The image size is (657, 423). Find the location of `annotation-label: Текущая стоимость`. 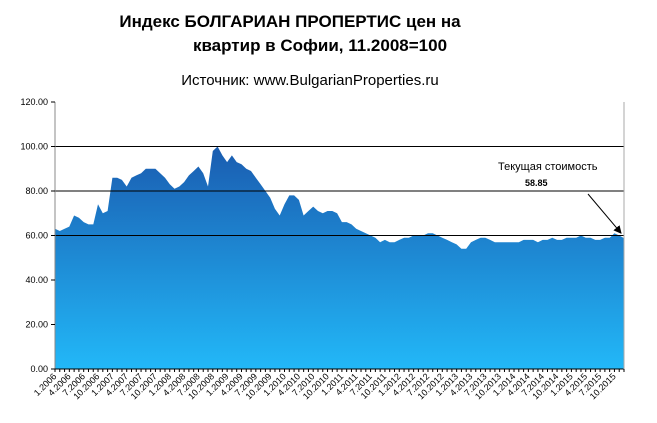

annotation-label: Текущая стоимость is located at coordinates (548, 167).